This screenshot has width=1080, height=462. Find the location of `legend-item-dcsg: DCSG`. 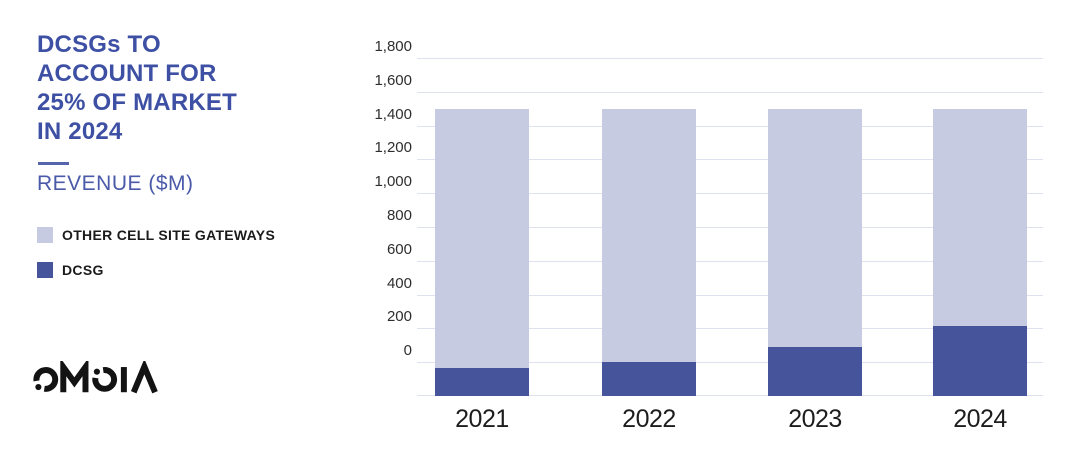

legend-item-dcsg: DCSG is located at coordinates (156, 269).